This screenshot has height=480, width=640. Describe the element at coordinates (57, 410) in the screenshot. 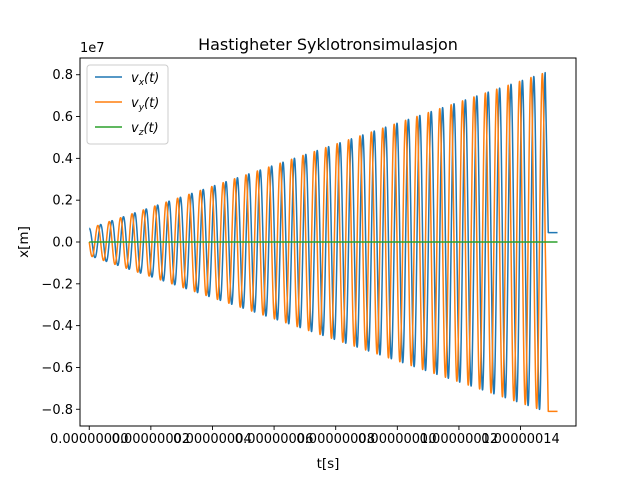

I see `y-tick-label: −0.8` at that location.